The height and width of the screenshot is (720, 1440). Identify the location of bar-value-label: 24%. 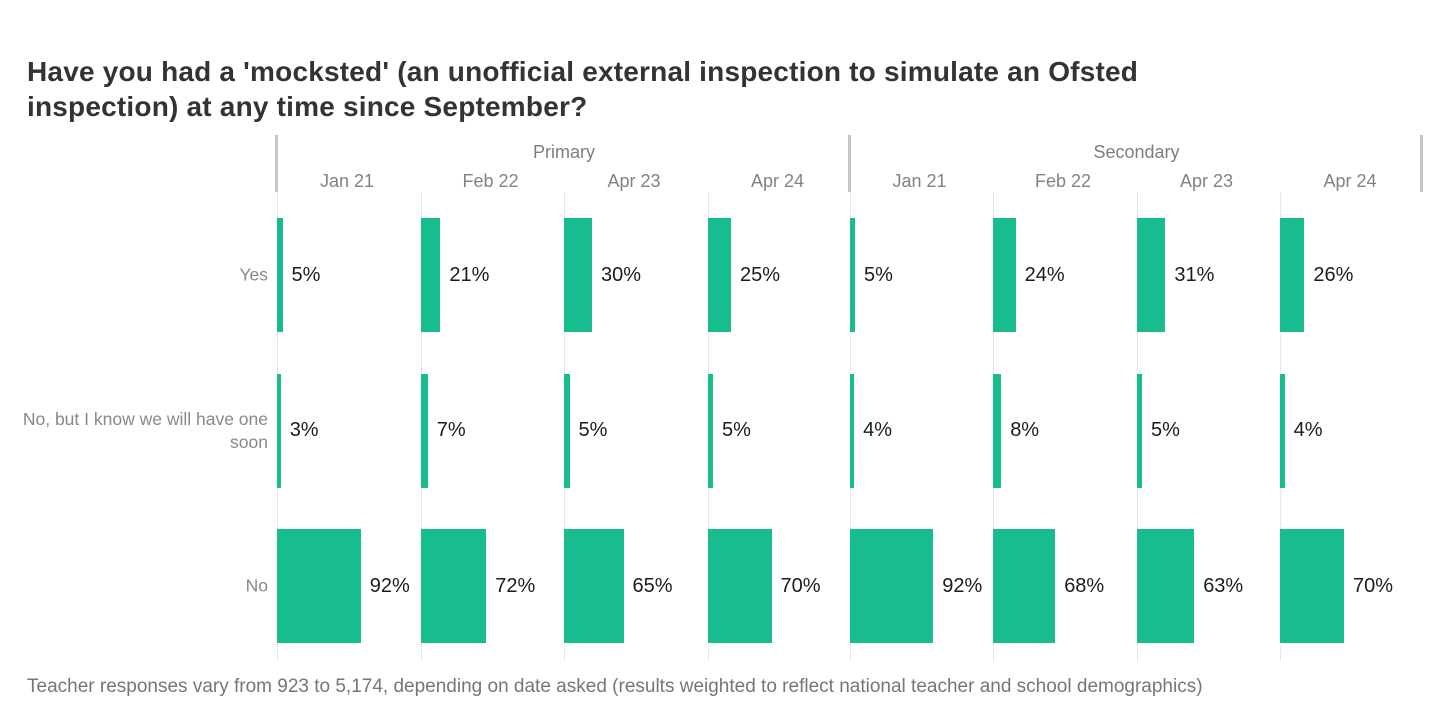
(1044, 274).